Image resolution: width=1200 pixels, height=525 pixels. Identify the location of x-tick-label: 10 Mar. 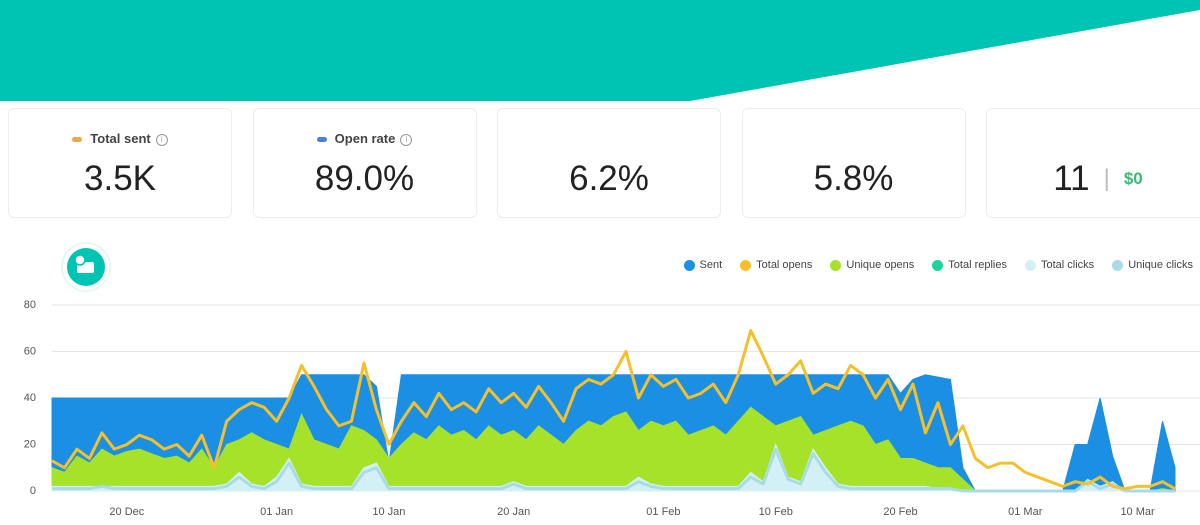
(1137, 512).